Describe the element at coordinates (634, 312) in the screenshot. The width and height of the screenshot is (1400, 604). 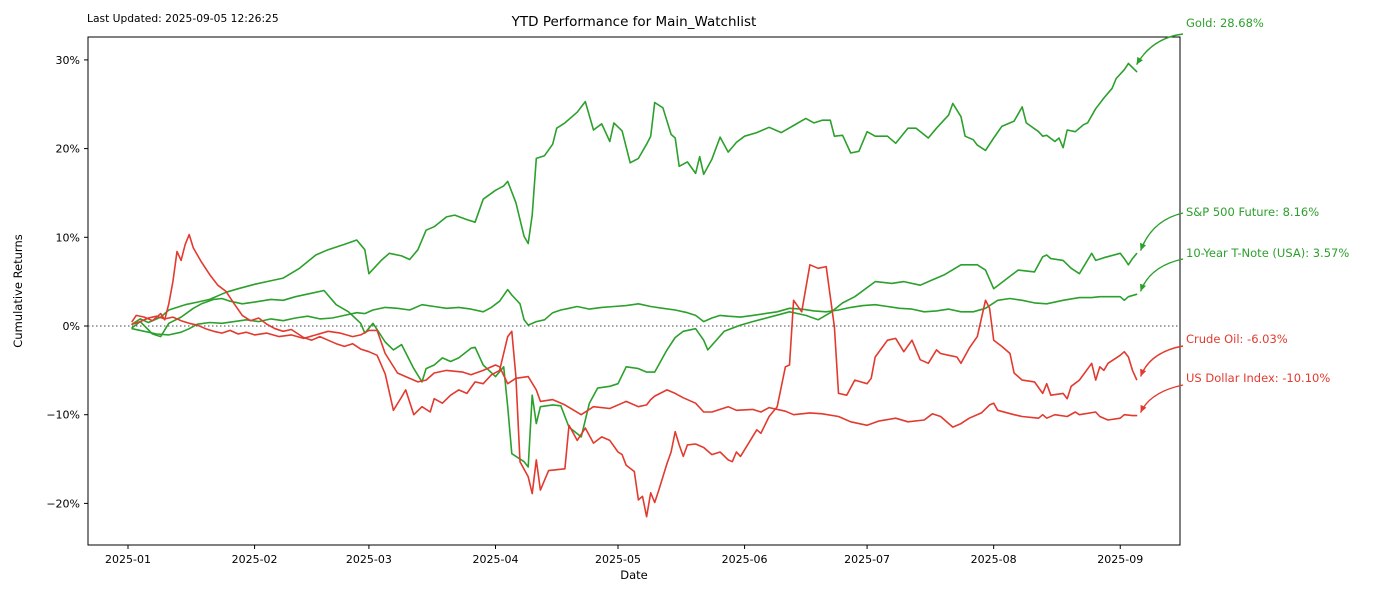
I see `series-line-10-year-t-note-usa-` at that location.